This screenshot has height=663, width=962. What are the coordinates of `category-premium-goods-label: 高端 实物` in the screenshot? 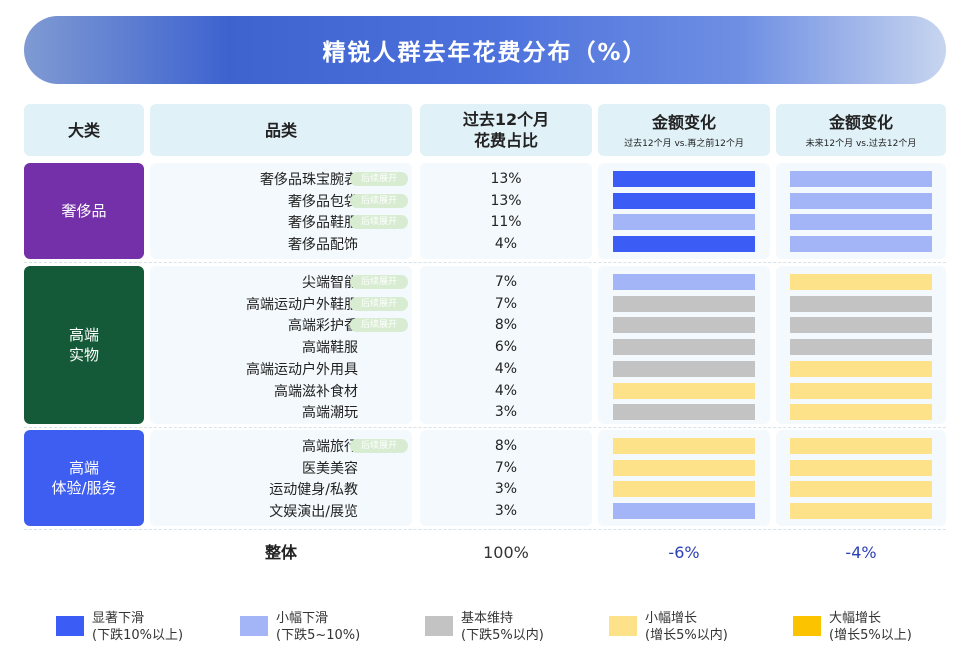 It's located at (83, 345).